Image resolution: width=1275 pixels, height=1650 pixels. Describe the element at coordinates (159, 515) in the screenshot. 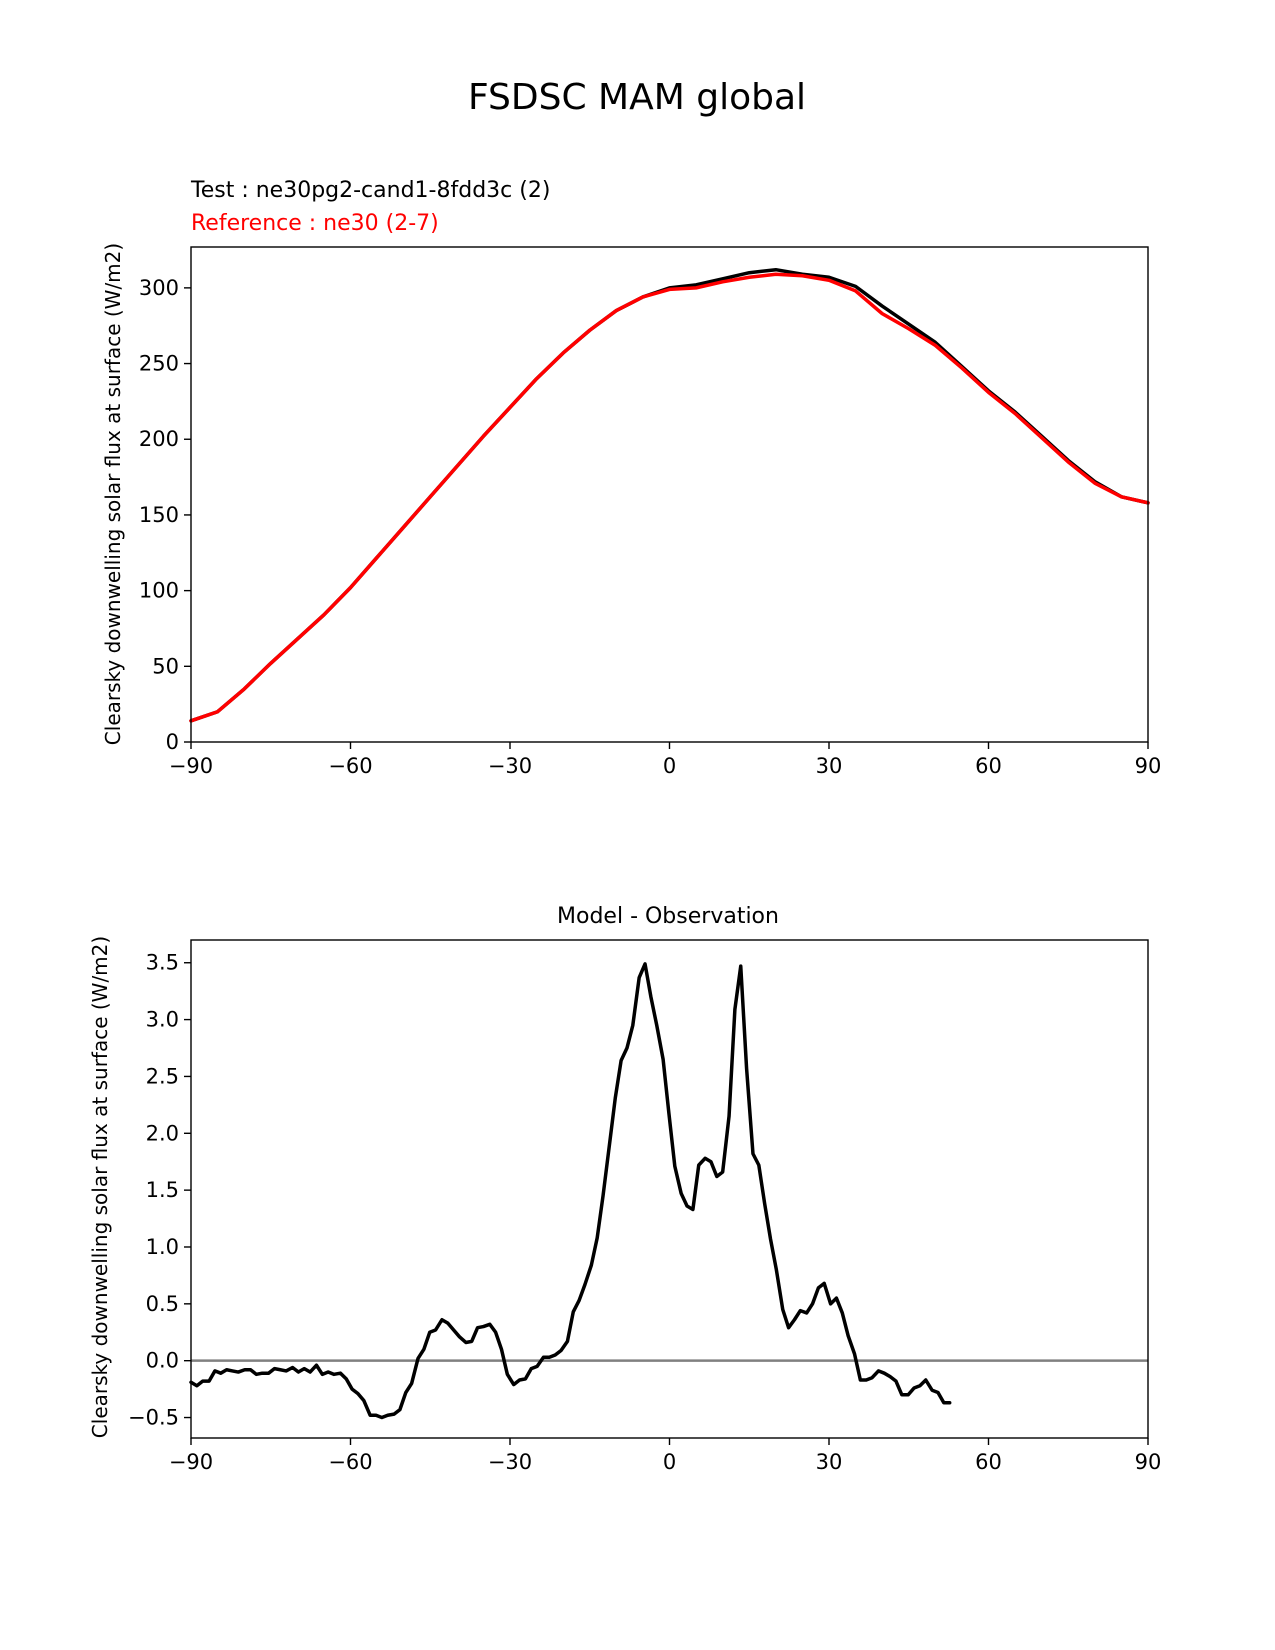

I see `y-tick-label: 150` at that location.